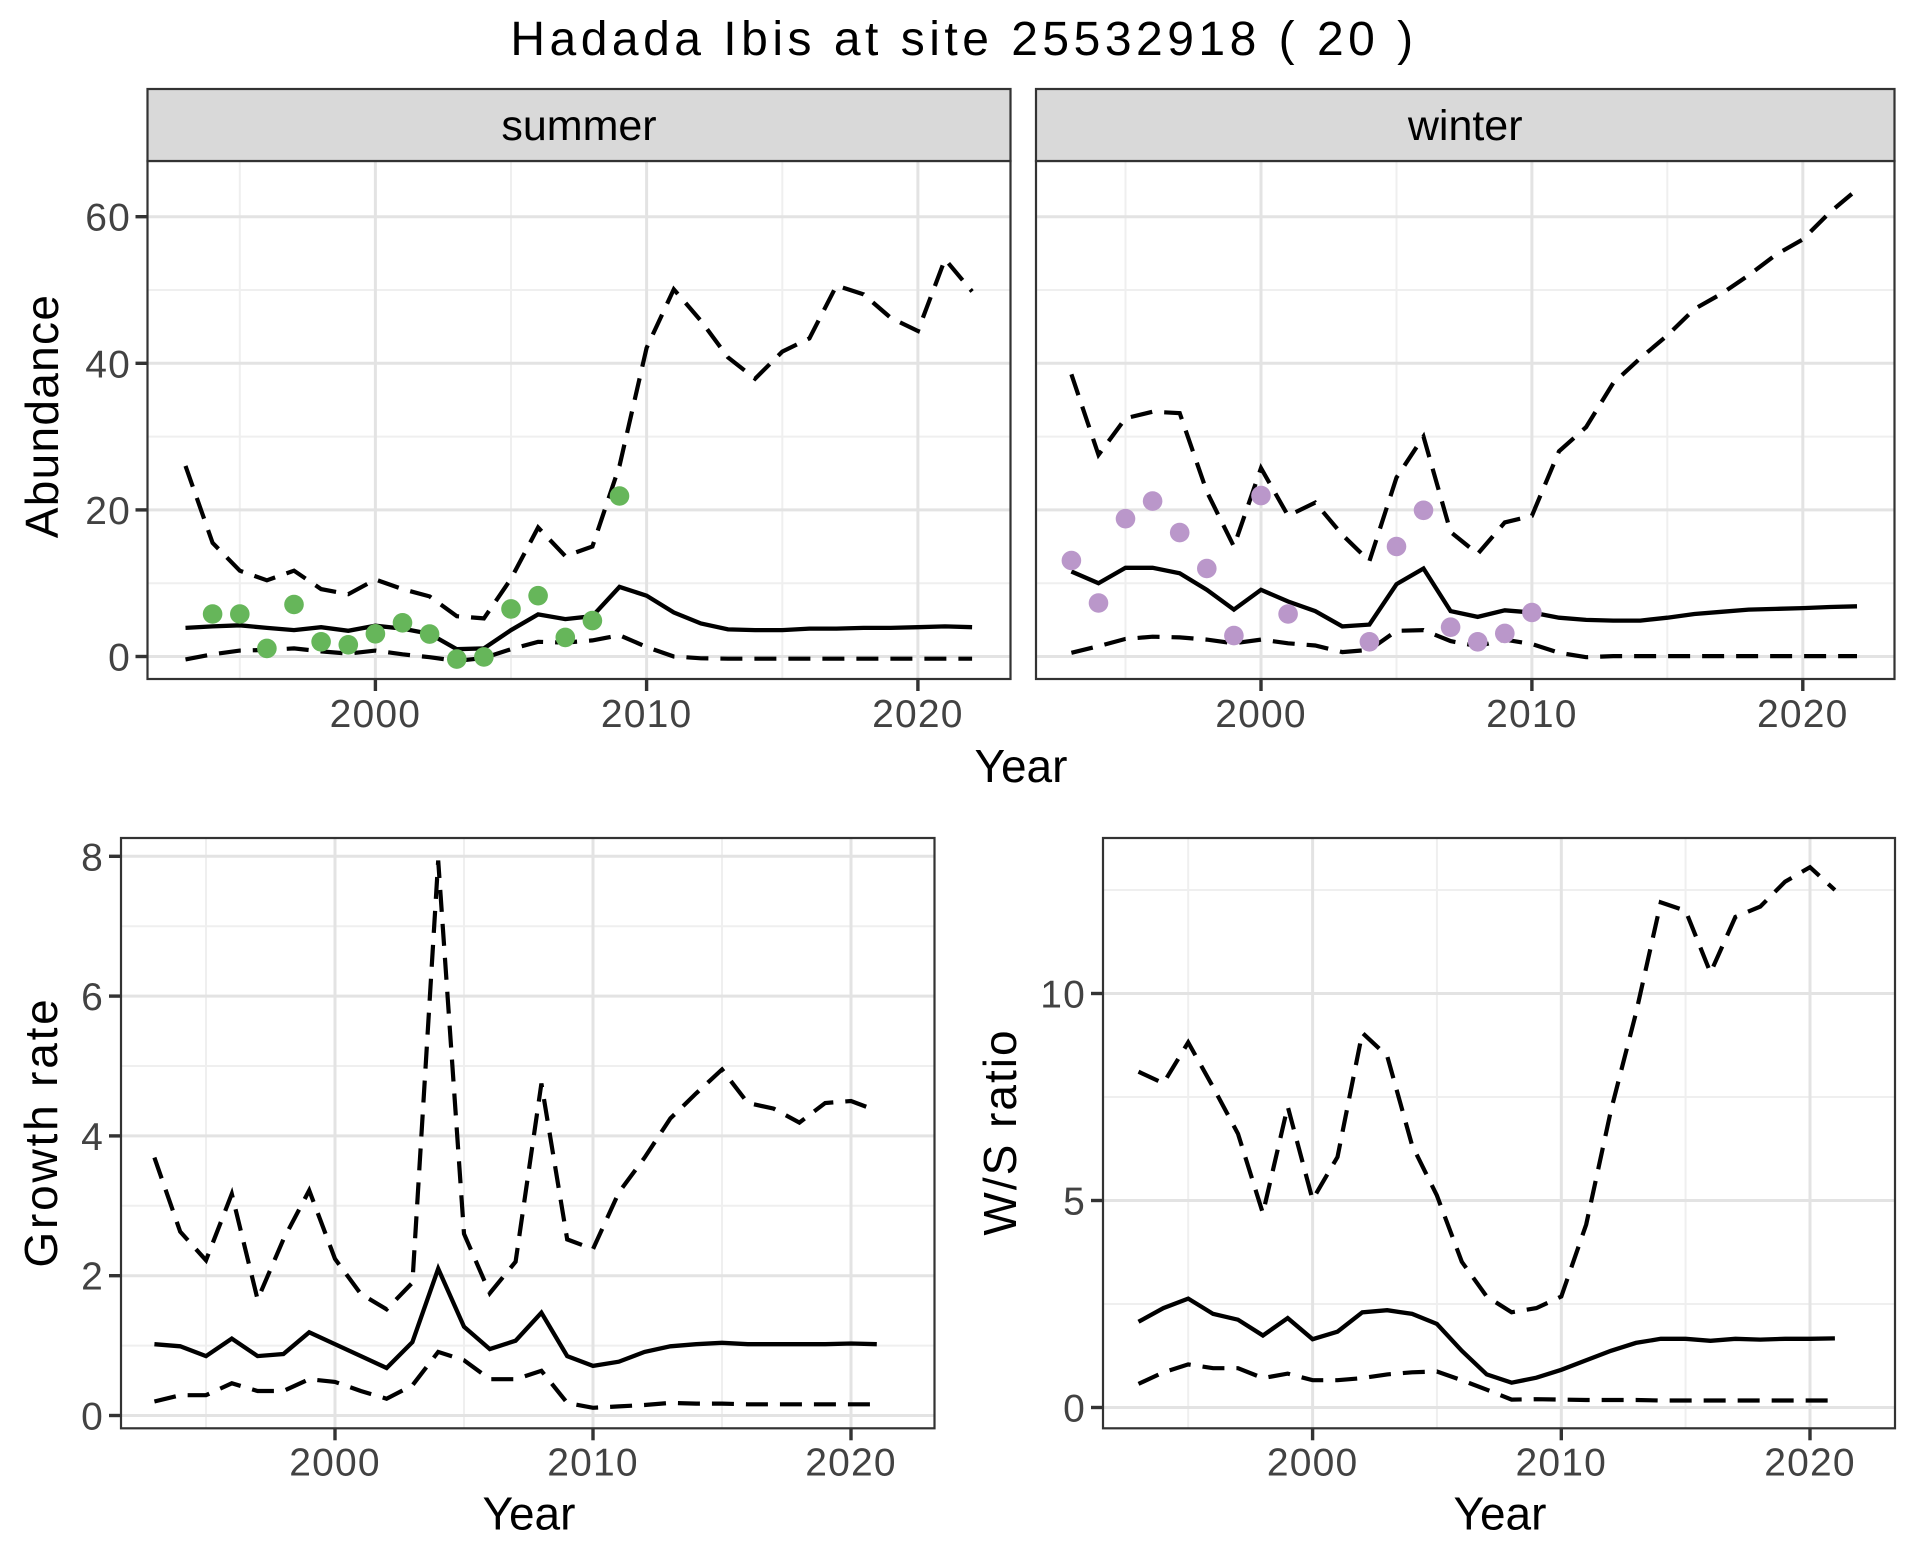 This screenshot has height=1565, width=1920. What do you see at coordinates (1000, 1131) in the screenshot?
I see `svg-text: W/S ratio` at bounding box center [1000, 1131].